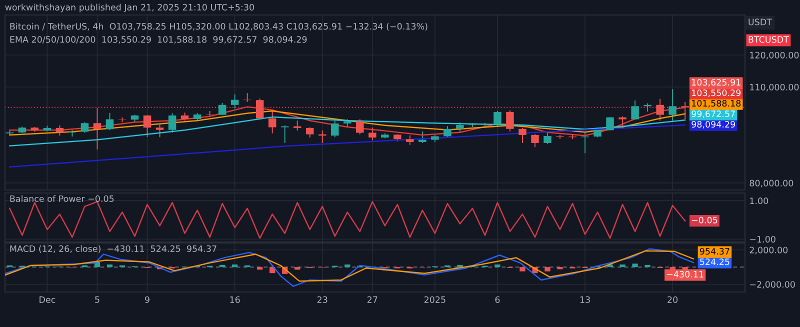  I want to click on data-label: 98,094.29, so click(713, 124).